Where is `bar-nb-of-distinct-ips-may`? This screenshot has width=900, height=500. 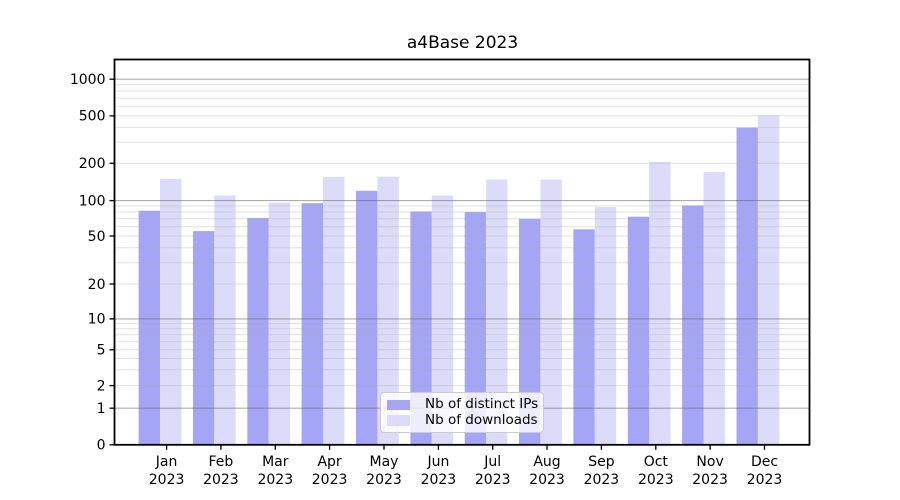 bar-nb-of-distinct-ips-may is located at coordinates (367, 317).